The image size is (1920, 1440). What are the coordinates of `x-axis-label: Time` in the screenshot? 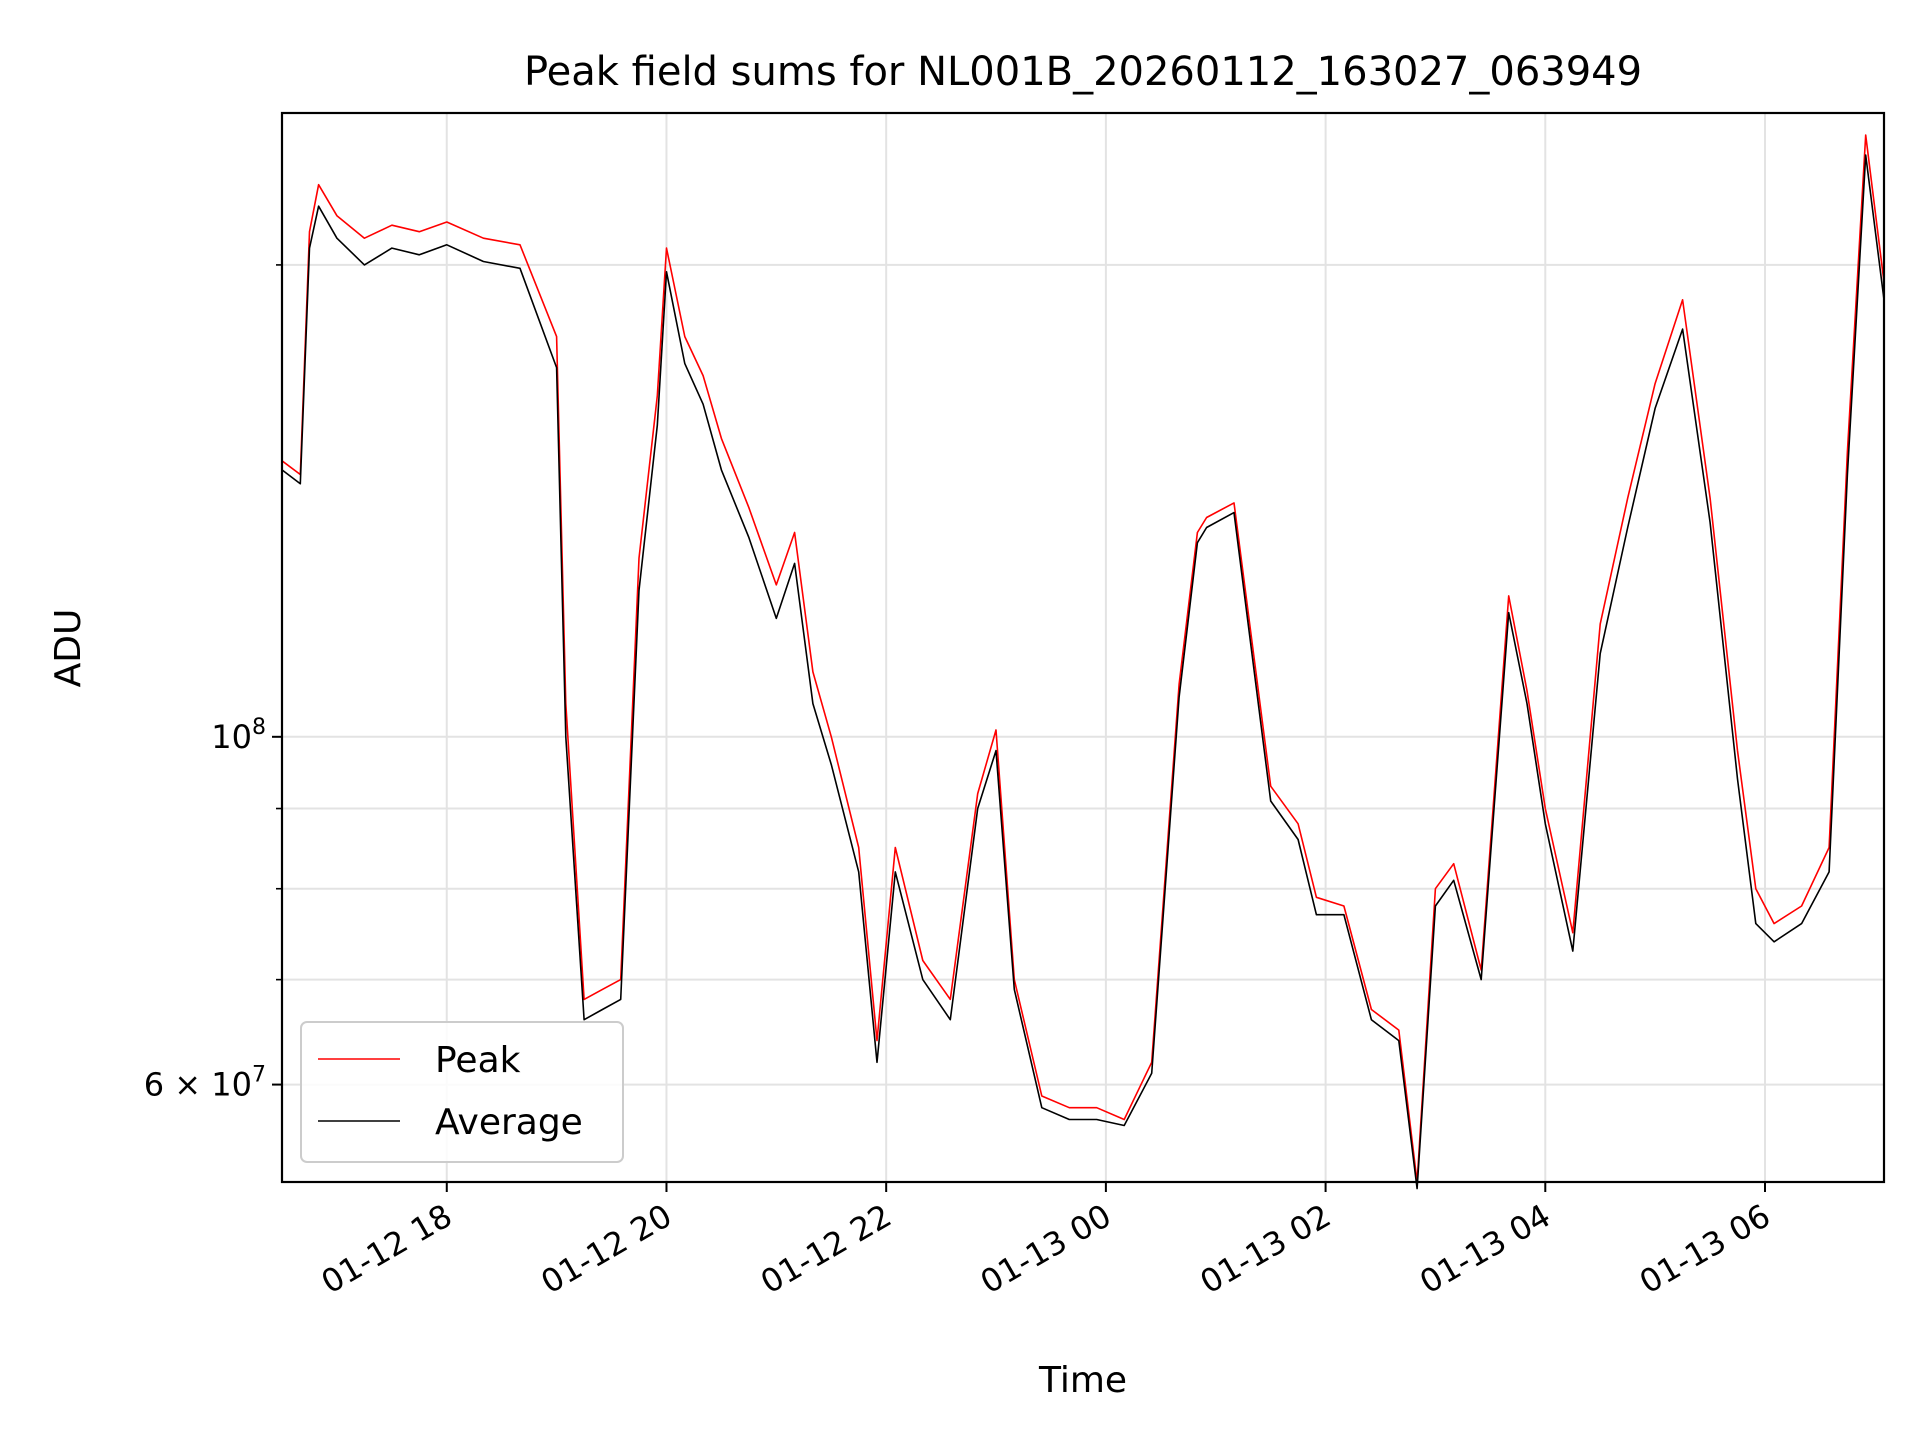 It's located at (1082, 1380).